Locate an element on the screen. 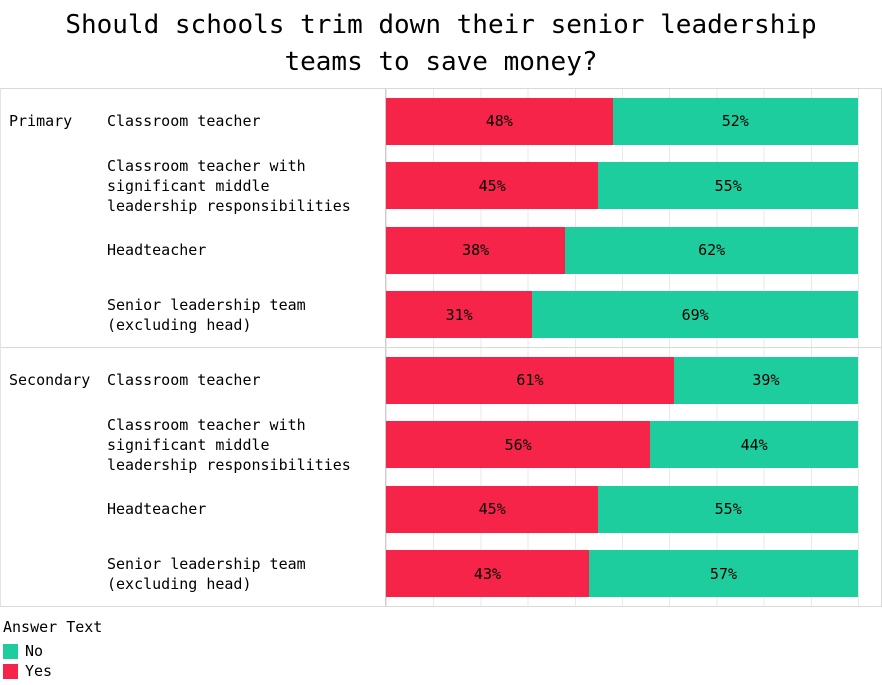 The width and height of the screenshot is (882, 685). legend-label: No is located at coordinates (34, 651).